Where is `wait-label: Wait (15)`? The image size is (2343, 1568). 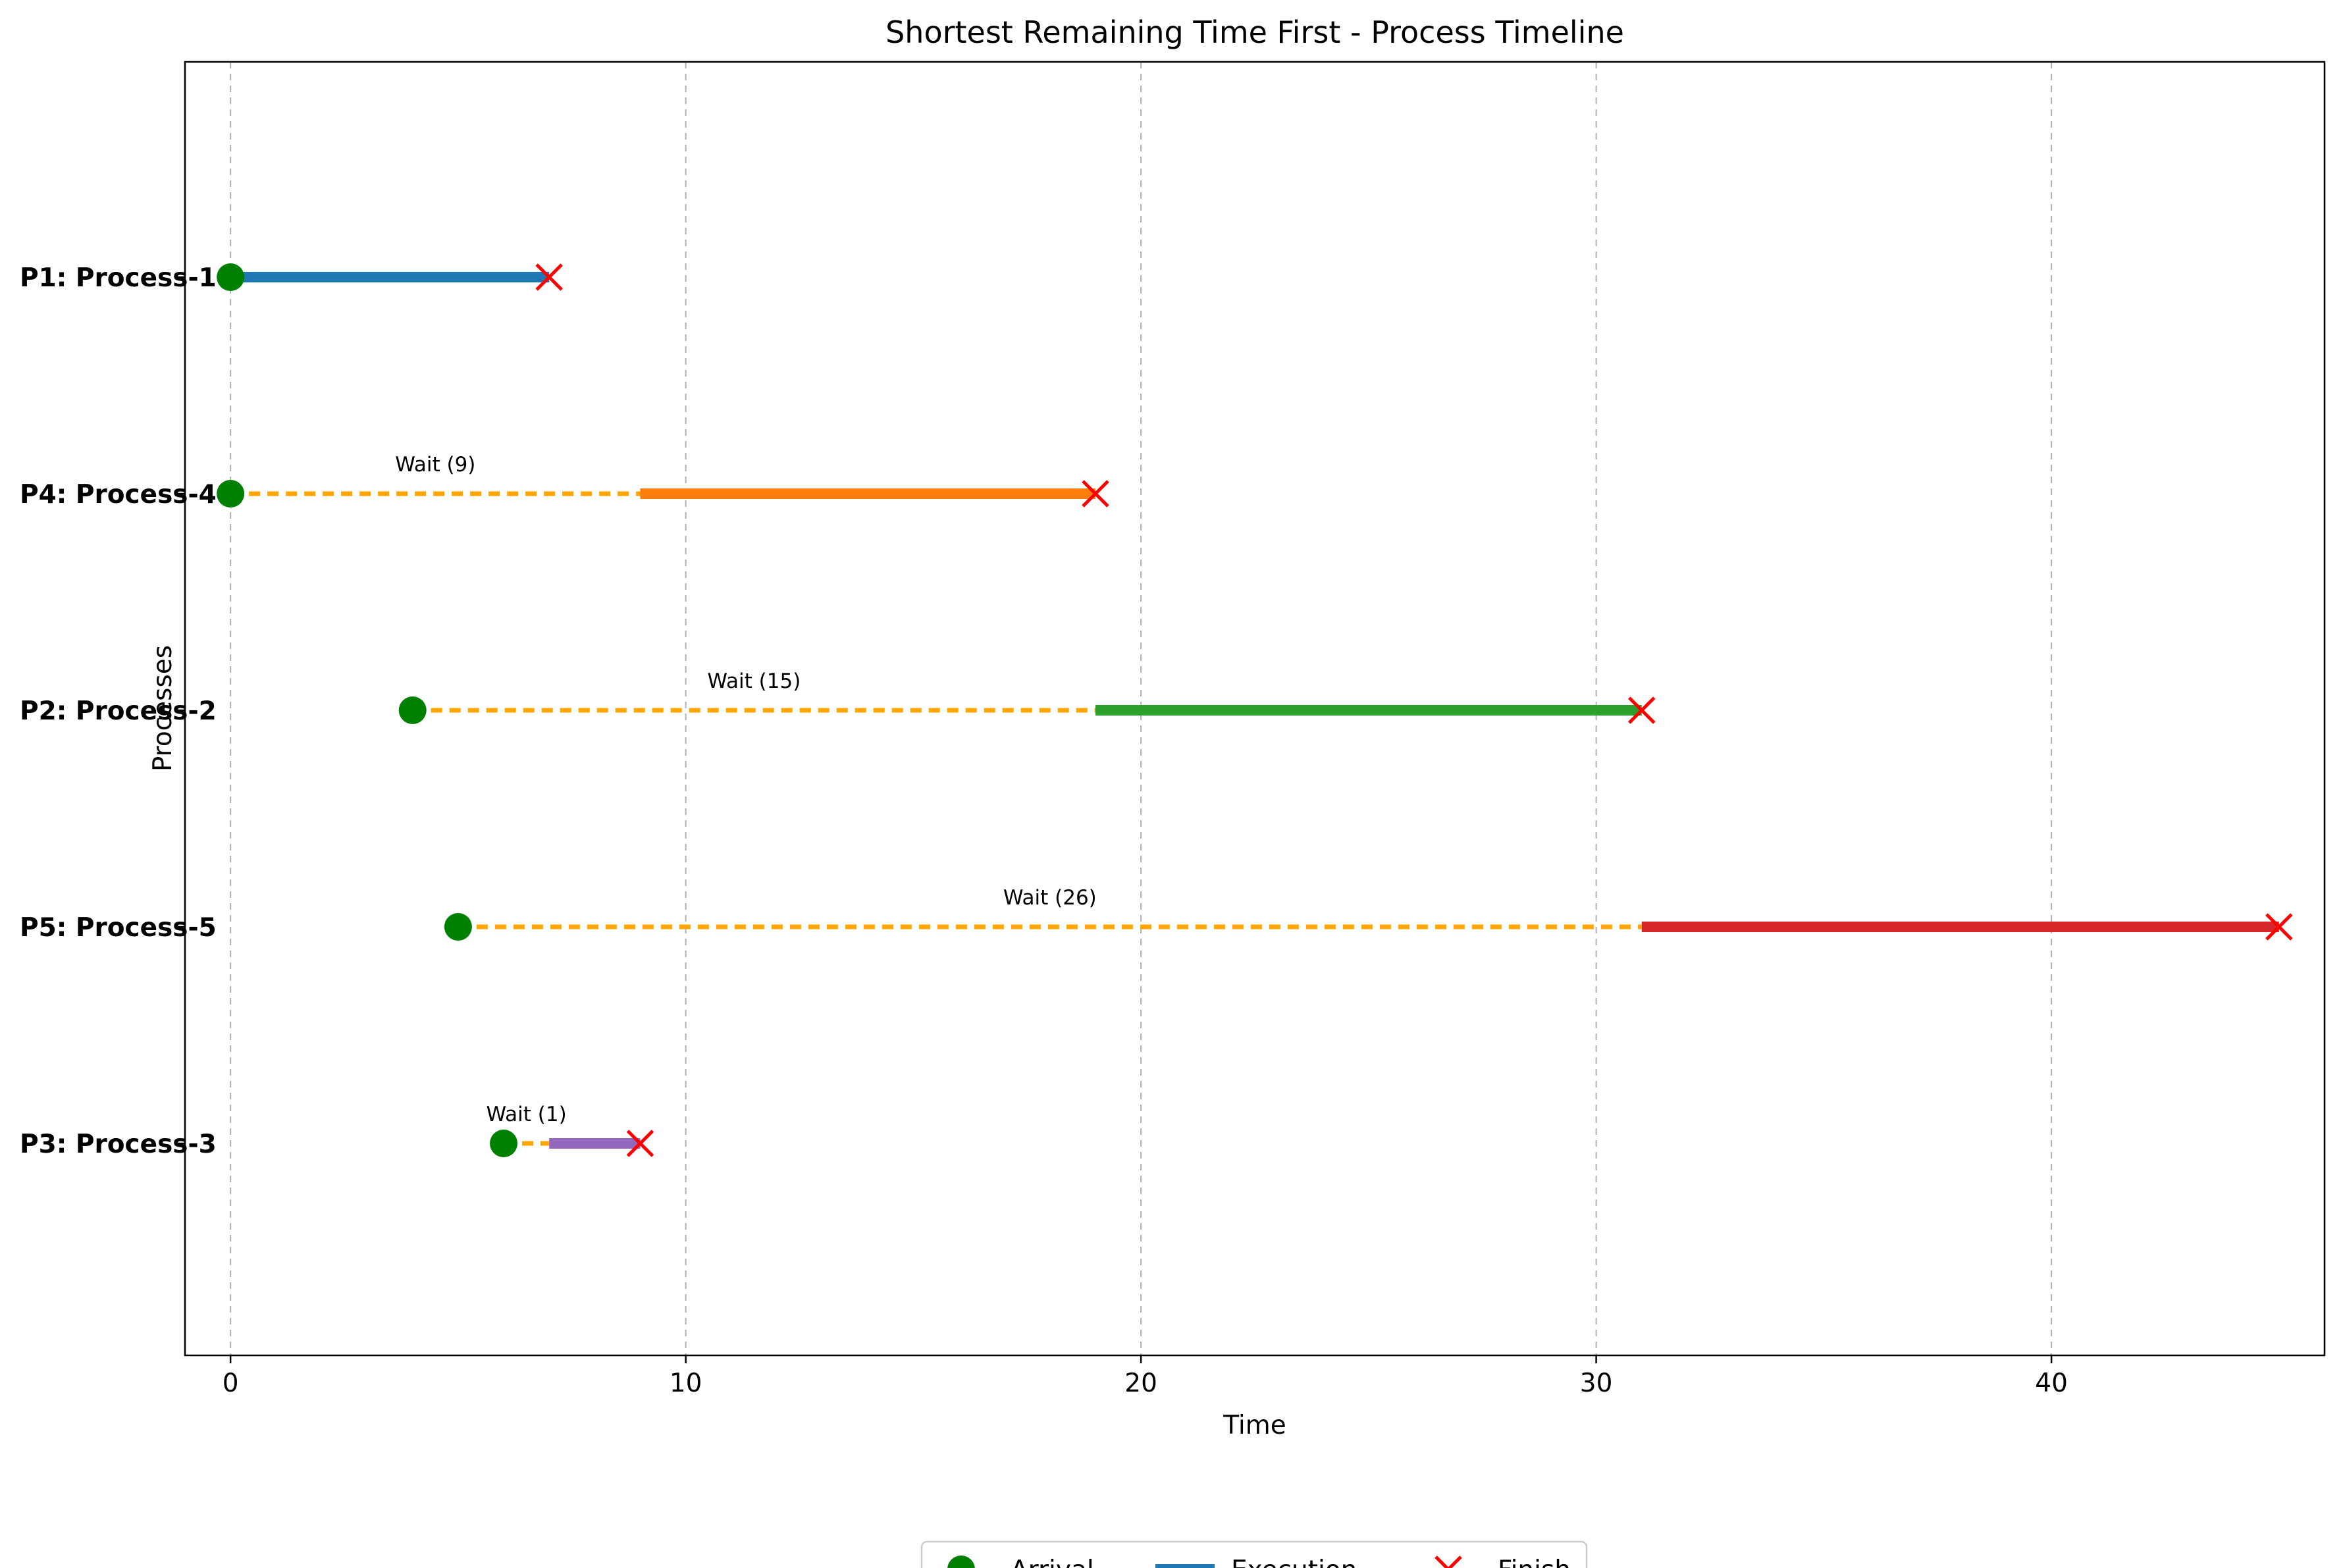
wait-label: Wait (15) is located at coordinates (754, 681).